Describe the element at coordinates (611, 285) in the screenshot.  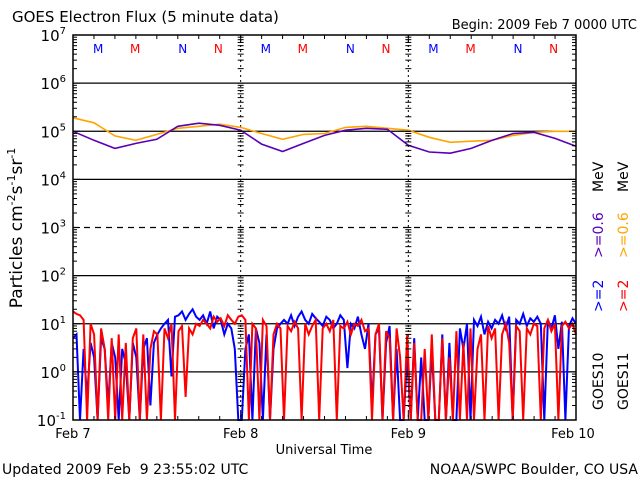
I see `legend: GOES10 >=2 >=0.6 MeV GOES11 >=2 >=0.6 MeV` at that location.